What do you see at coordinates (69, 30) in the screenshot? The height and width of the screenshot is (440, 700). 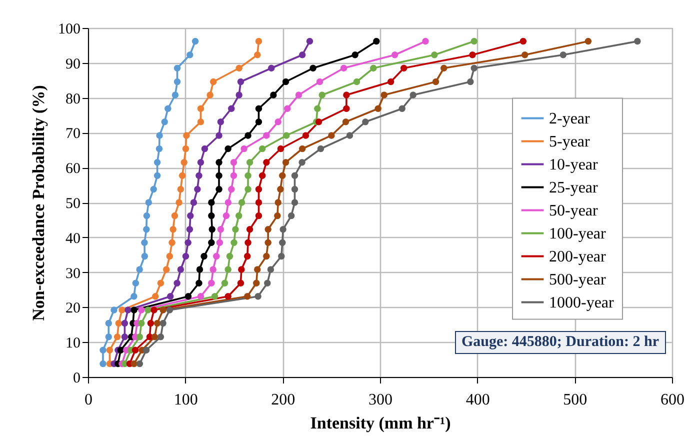 I see `y-tick-label: 100` at bounding box center [69, 30].